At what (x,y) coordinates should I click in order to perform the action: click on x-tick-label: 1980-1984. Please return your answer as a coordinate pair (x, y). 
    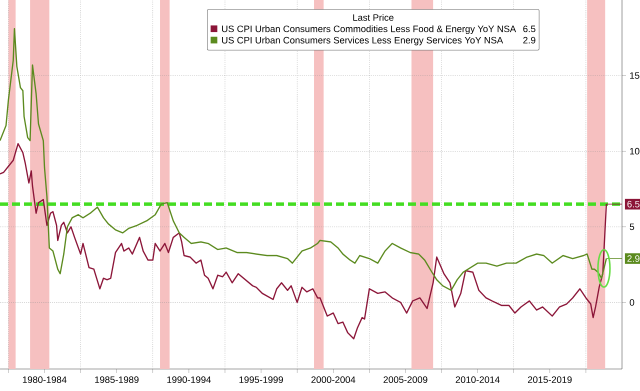
    Looking at the image, I should click on (44, 379).